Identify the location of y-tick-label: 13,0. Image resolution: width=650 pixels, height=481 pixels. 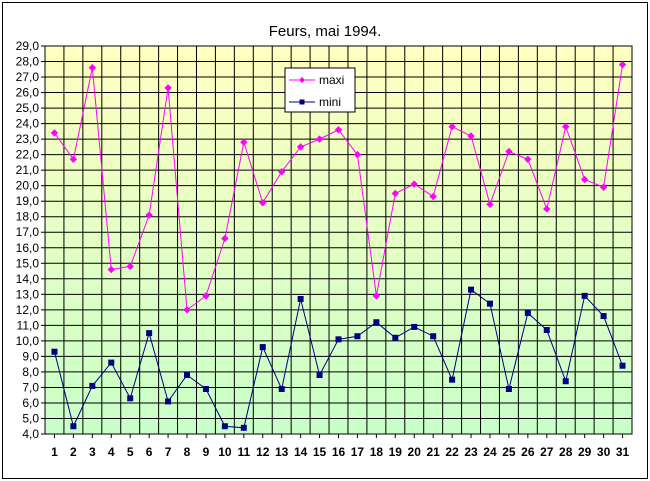
(28, 294).